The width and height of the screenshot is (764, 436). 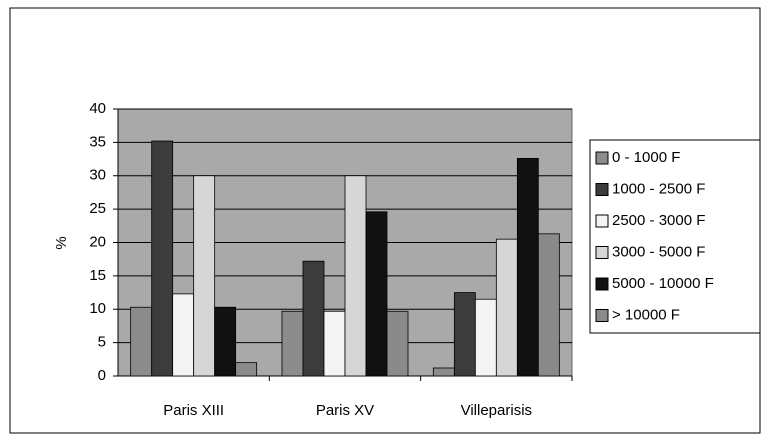 I want to click on legend-label: > 10000 F, so click(x=646, y=314).